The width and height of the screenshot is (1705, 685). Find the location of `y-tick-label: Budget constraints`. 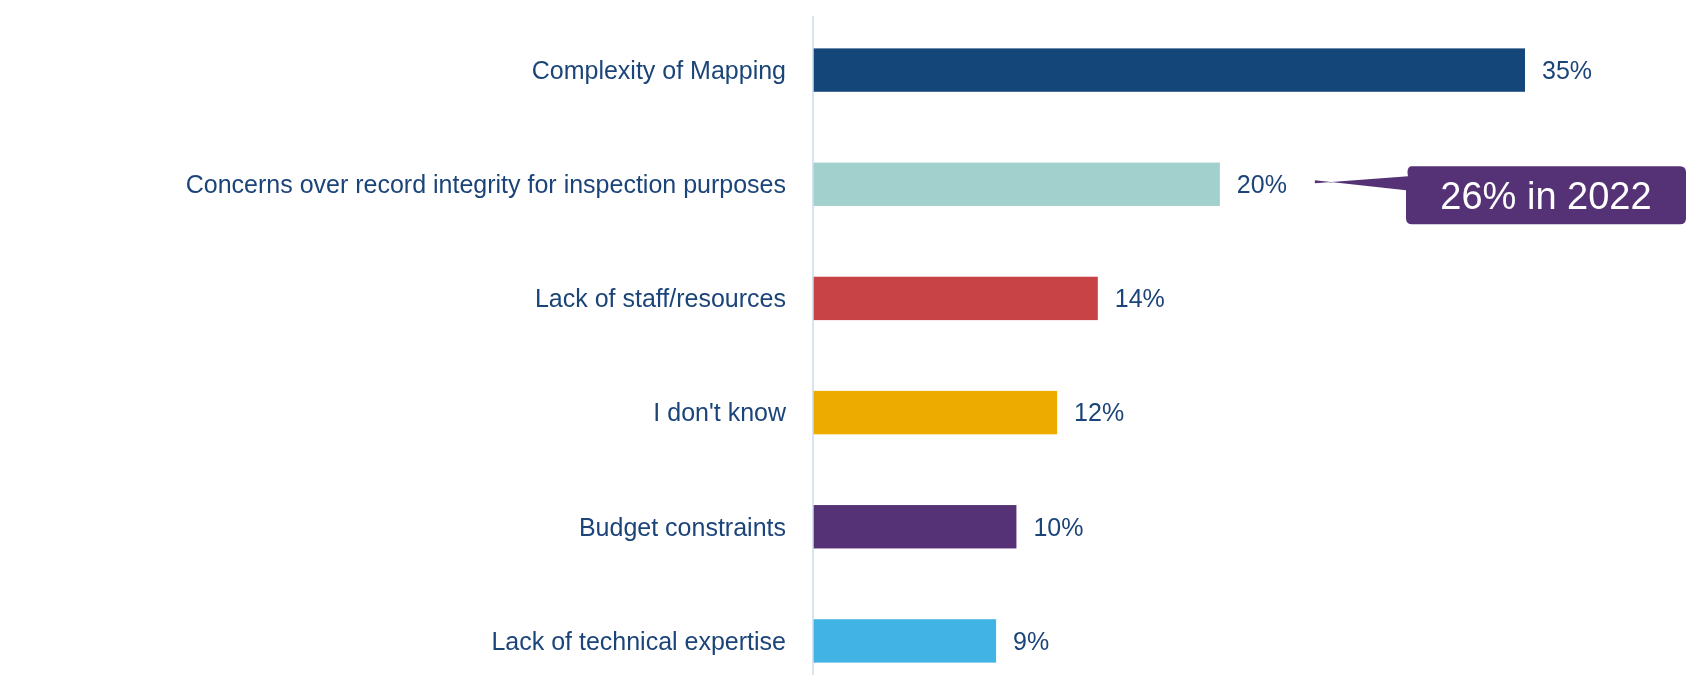

y-tick-label: Budget constraints is located at coordinates (682, 526).